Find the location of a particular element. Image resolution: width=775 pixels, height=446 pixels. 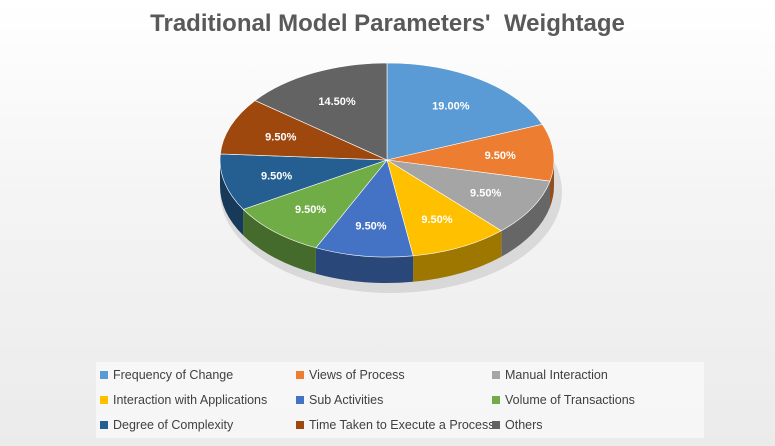

chart-title: Traditional Model Parameters' Weightage is located at coordinates (387, 23).